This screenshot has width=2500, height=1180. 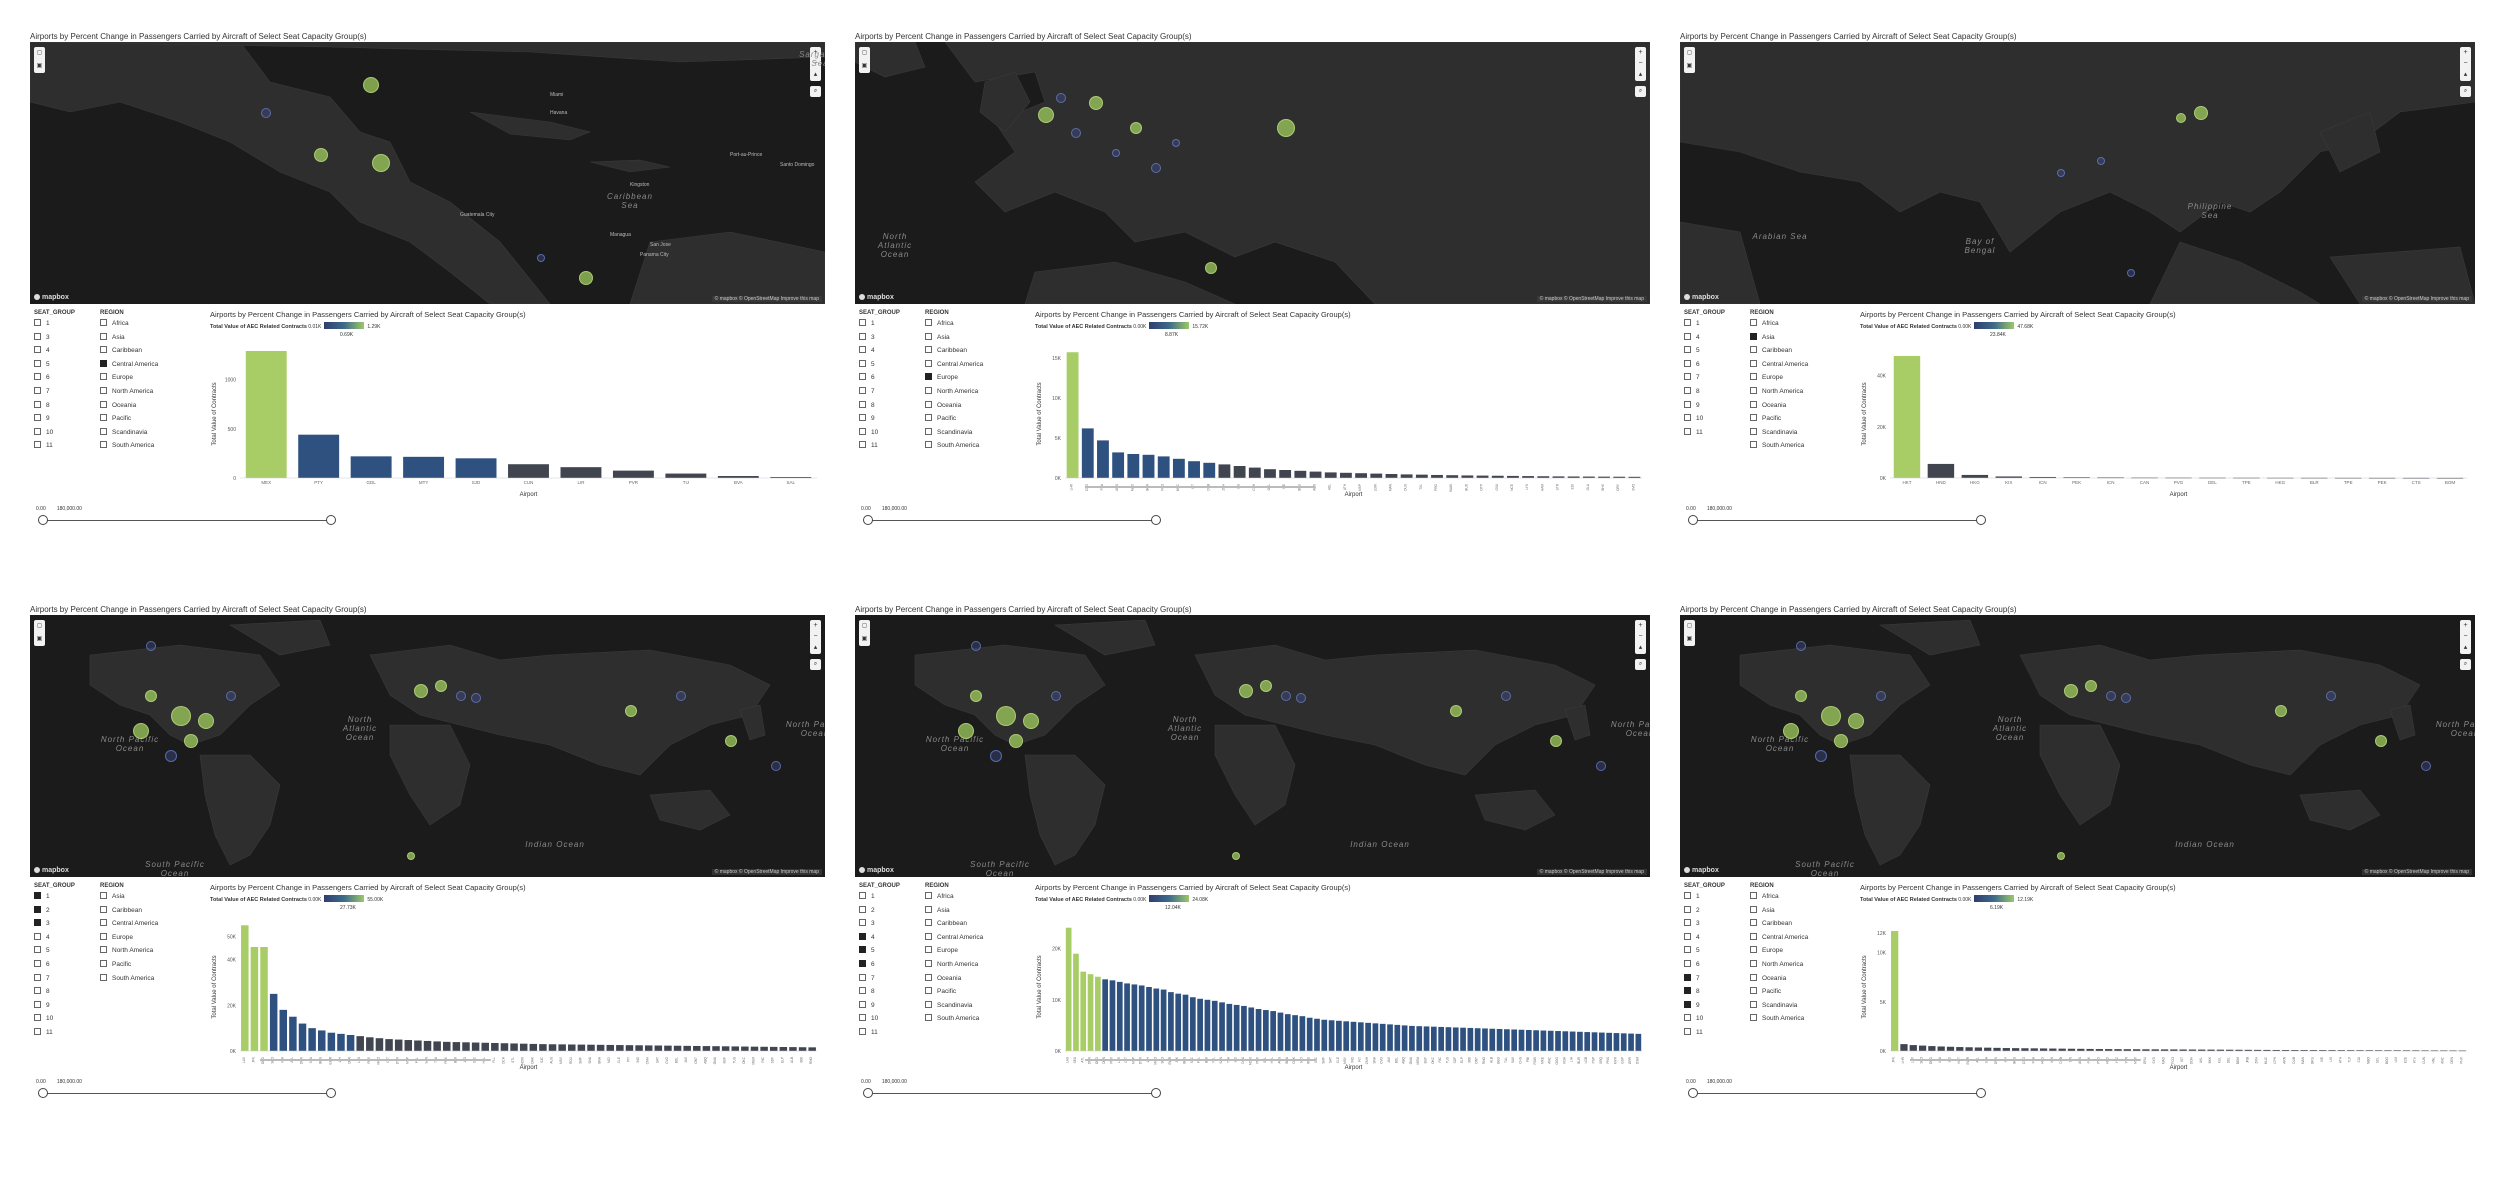 What do you see at coordinates (1704, 353) in the screenshot?
I see `seat-group-option: 5` at bounding box center [1704, 353].